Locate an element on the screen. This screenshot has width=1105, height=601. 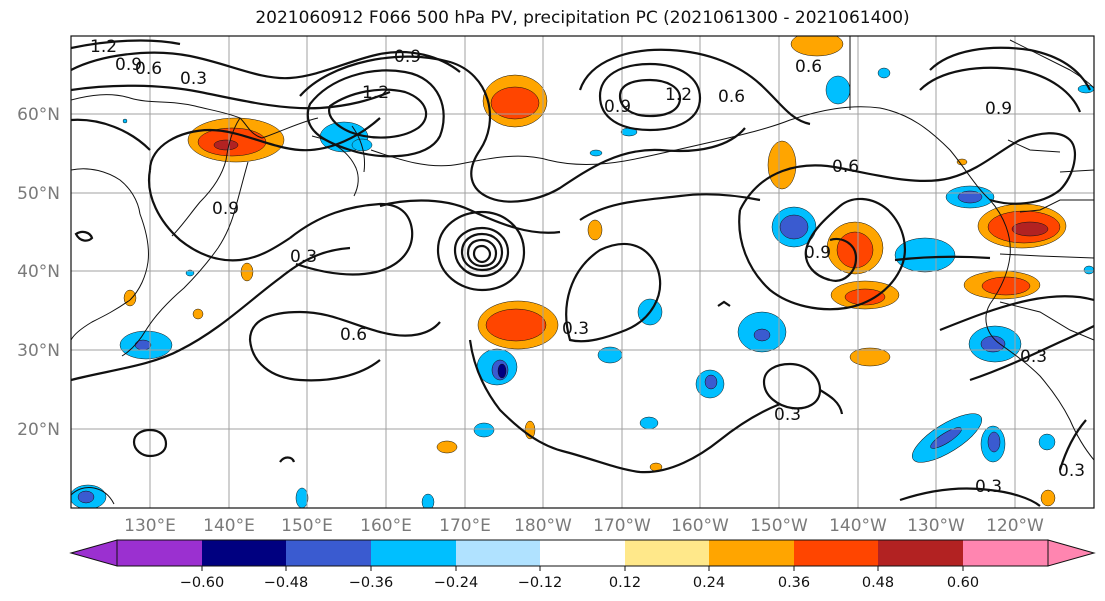
colorbar-extend-left is located at coordinates (93, 553).